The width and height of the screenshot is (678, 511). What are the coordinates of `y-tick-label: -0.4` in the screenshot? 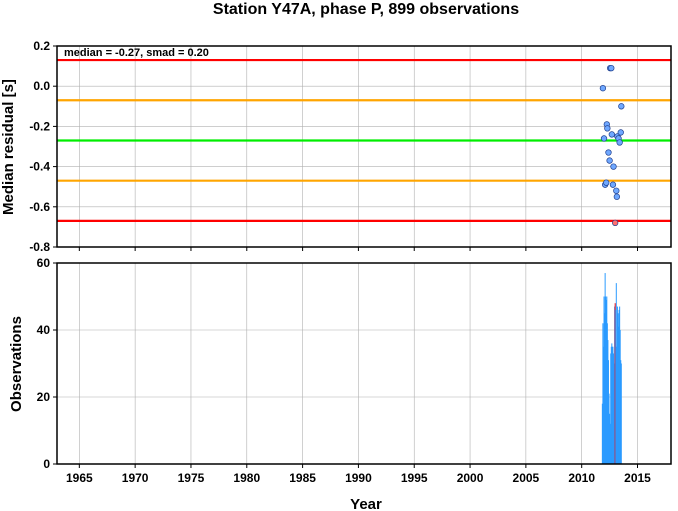 It's located at (39, 167).